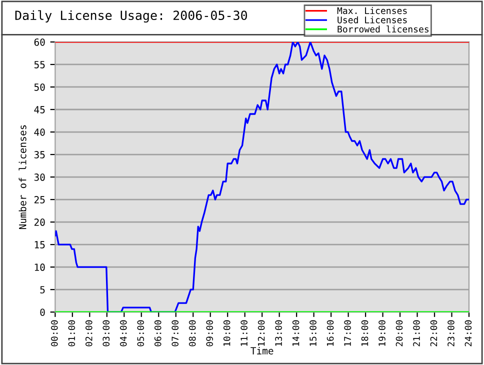 This screenshot has height=365, width=484. I want to click on x-tick-label: 02:00, so click(88, 333).